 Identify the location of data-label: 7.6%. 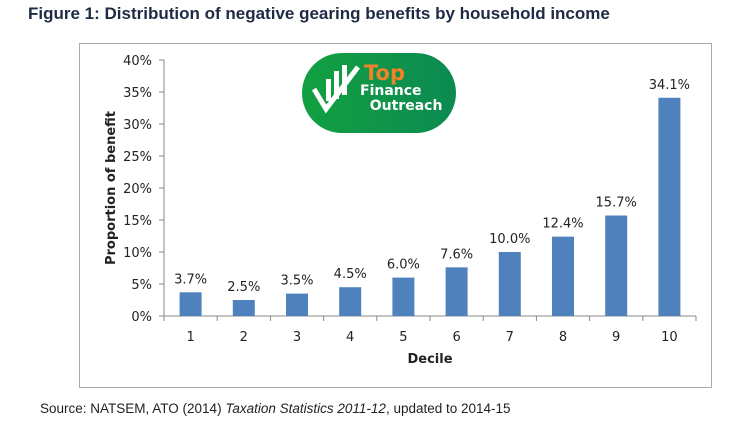
(456, 254).